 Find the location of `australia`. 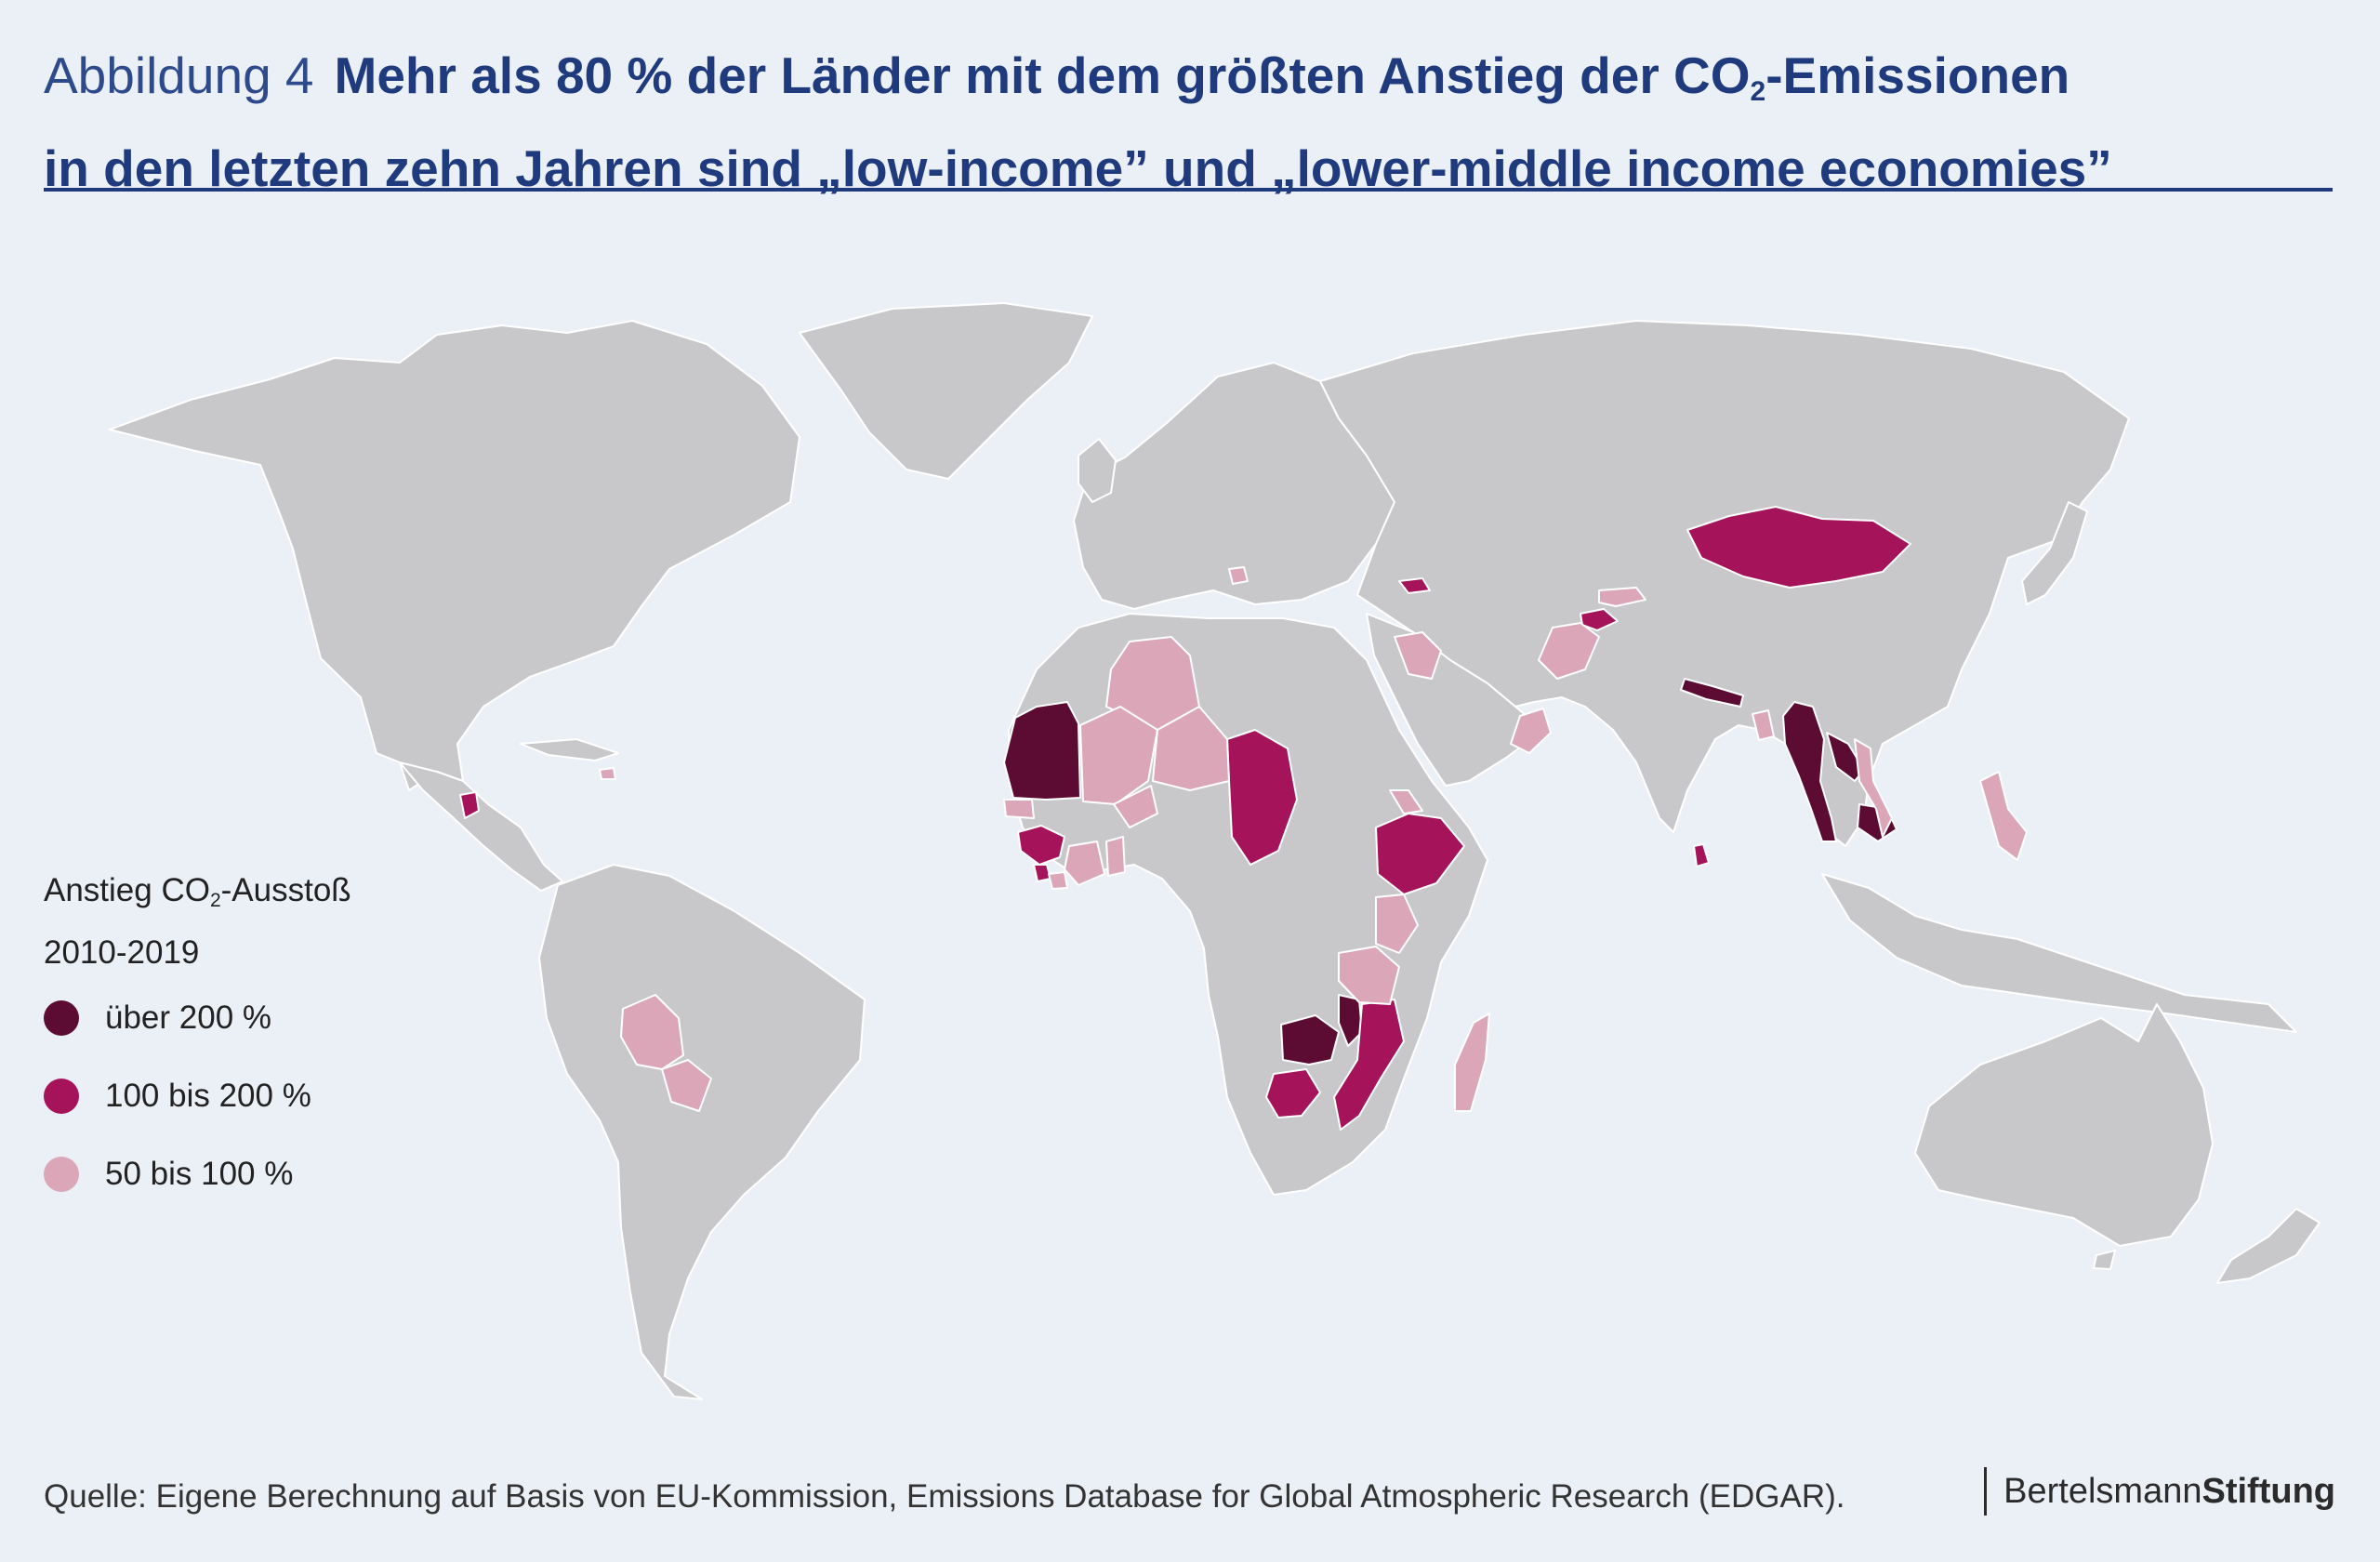

australia is located at coordinates (2064, 1125).